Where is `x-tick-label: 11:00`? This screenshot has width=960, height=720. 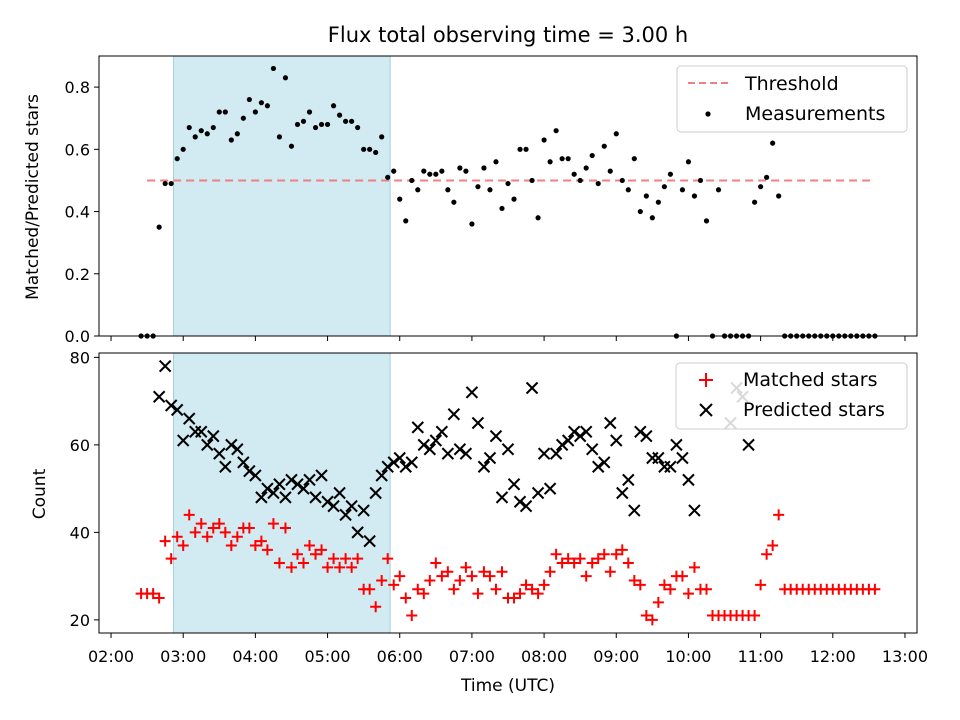
x-tick-label: 11:00 is located at coordinates (761, 656).